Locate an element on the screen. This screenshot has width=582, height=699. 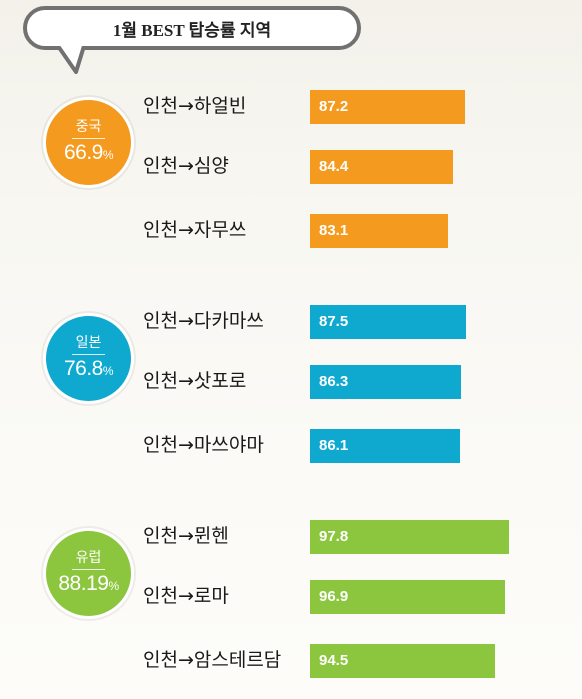
region-badge: 일본 76.8% is located at coordinates (88, 358).